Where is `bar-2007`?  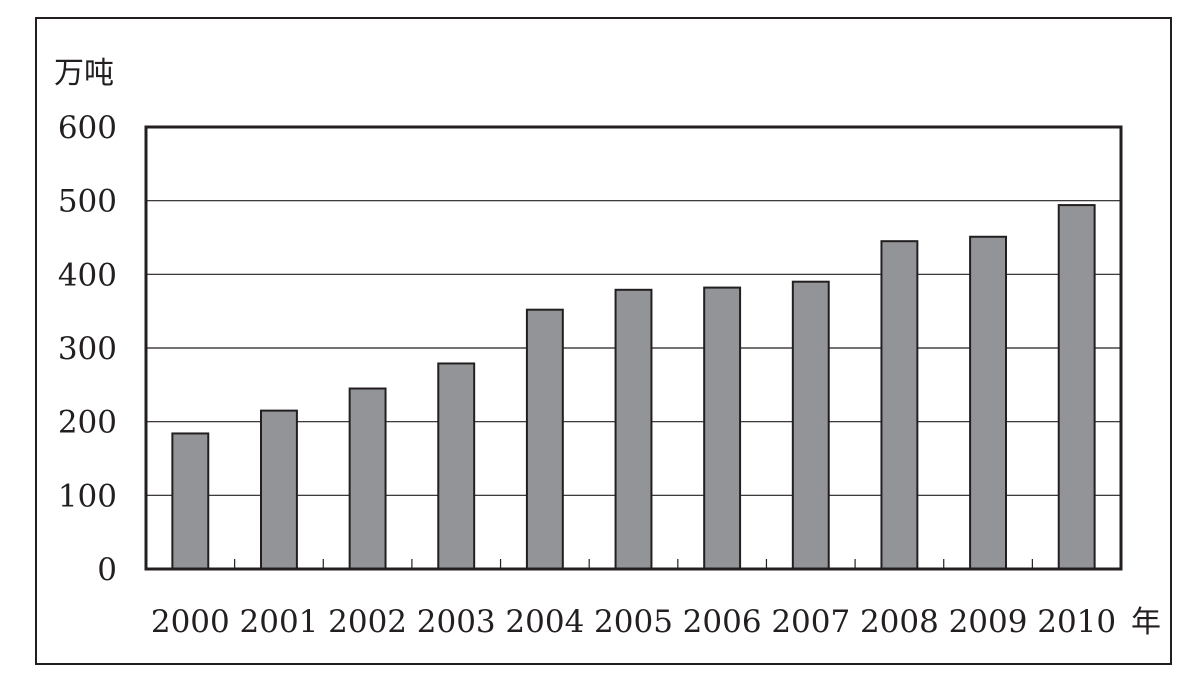
bar-2007 is located at coordinates (810, 425).